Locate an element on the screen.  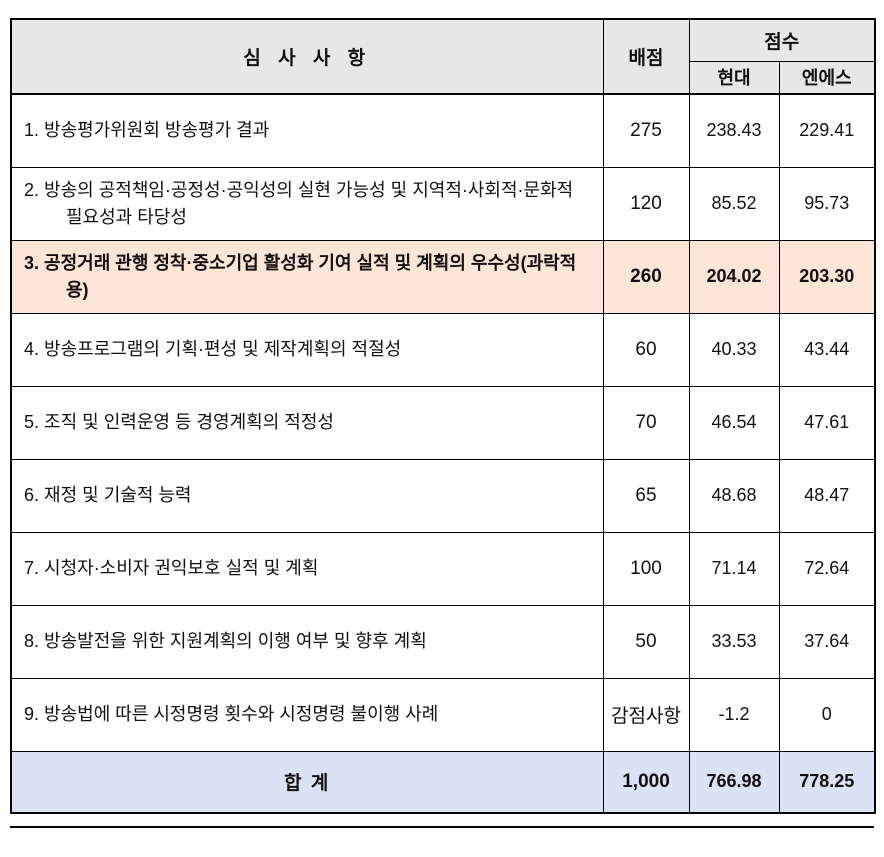
header-score-ns: 엔에스 is located at coordinates (827, 77).